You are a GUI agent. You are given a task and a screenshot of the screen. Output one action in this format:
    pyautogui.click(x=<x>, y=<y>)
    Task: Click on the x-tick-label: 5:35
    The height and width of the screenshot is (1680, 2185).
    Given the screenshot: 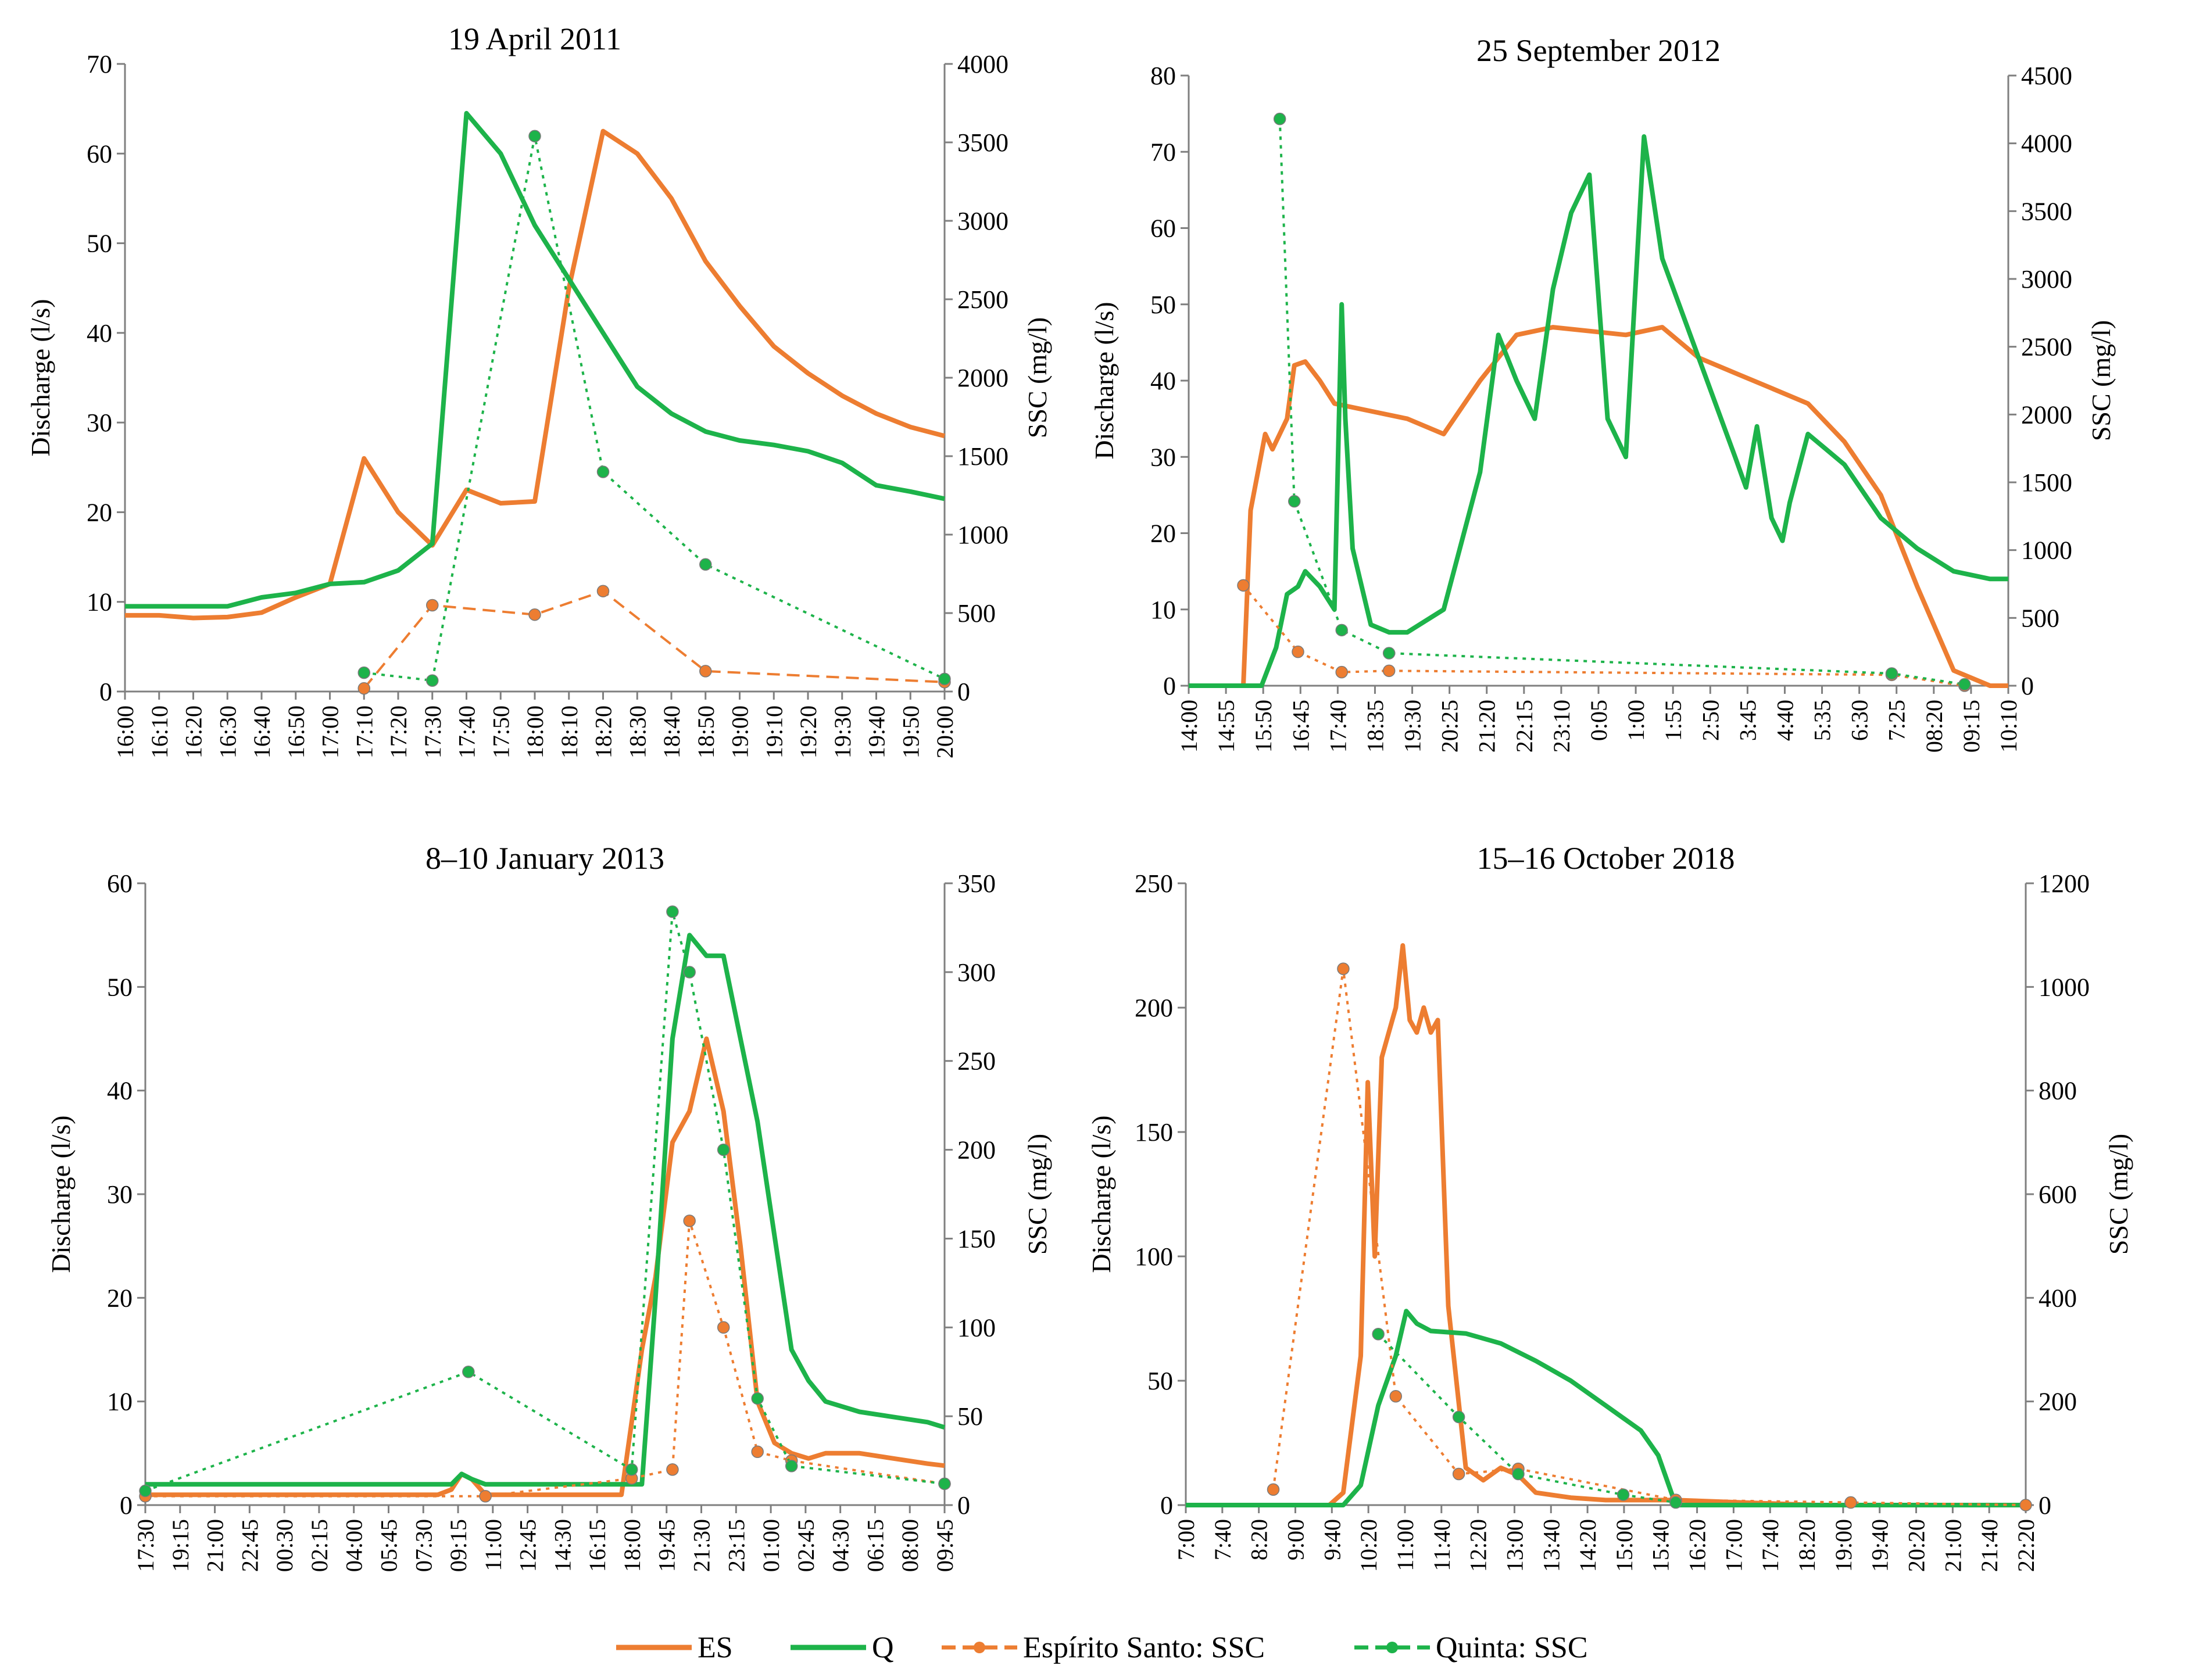 What is the action you would take?
    pyautogui.click(x=1822, y=720)
    